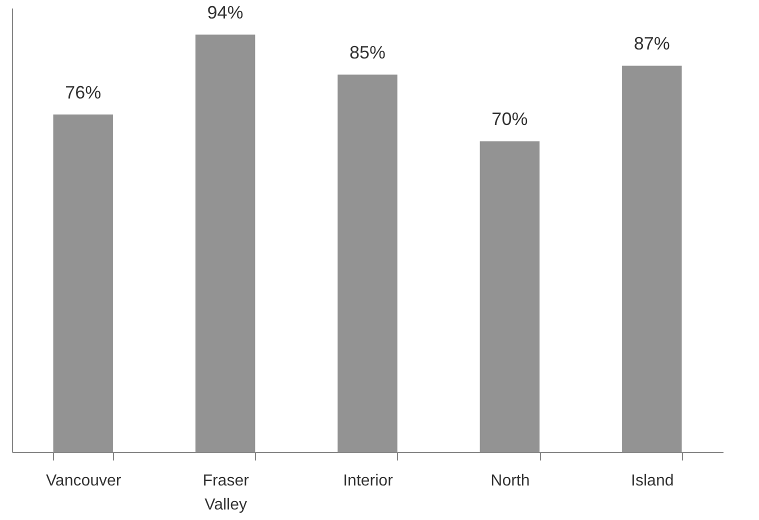 The width and height of the screenshot is (759, 520). What do you see at coordinates (225, 12) in the screenshot?
I see `data-label: 94%` at bounding box center [225, 12].